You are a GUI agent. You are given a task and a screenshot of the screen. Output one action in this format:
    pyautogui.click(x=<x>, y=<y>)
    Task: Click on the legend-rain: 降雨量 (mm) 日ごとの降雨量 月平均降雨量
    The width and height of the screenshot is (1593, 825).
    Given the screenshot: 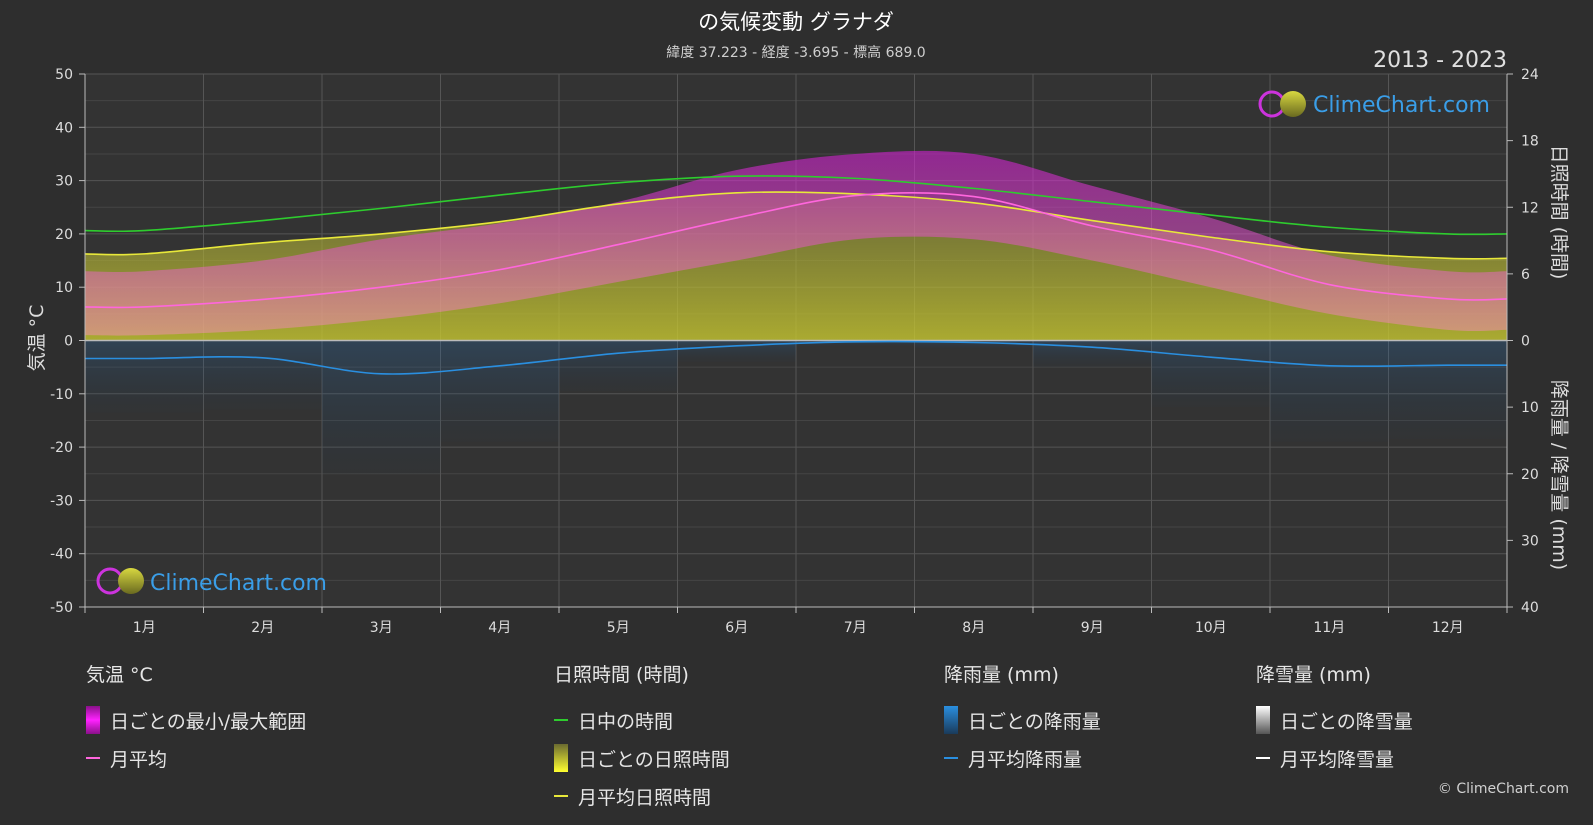 What is the action you would take?
    pyautogui.click(x=1022, y=718)
    